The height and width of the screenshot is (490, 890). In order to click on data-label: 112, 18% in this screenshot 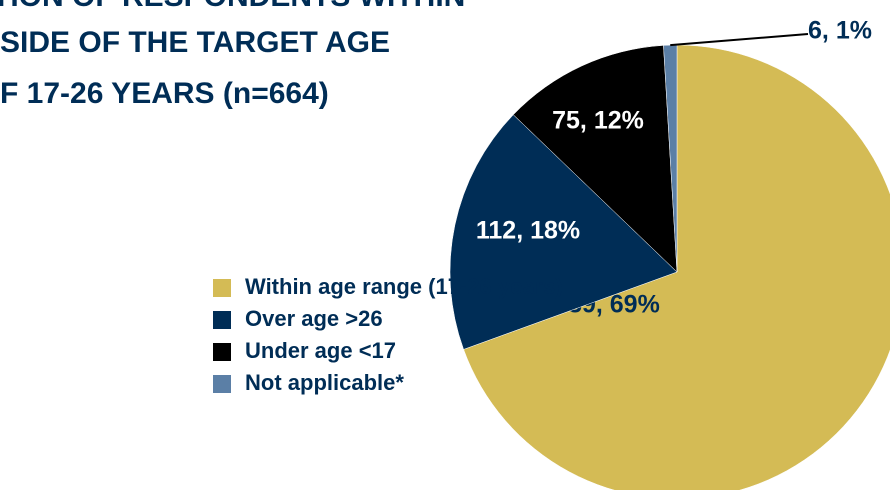, I will do `click(528, 231)`.